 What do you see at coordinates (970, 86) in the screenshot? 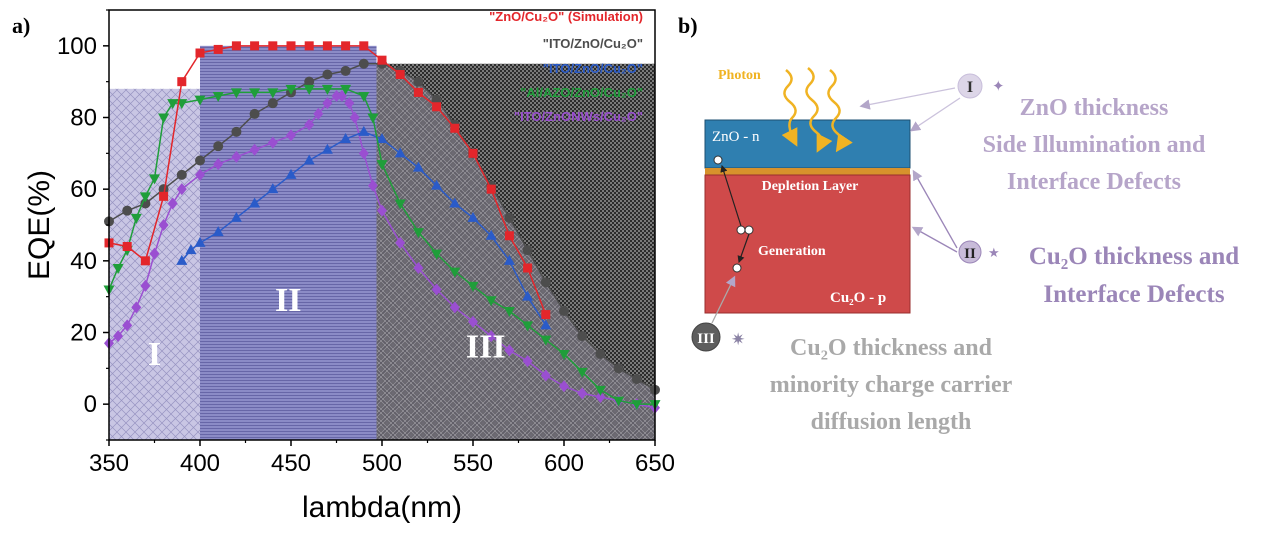
I see `badge-i` at bounding box center [970, 86].